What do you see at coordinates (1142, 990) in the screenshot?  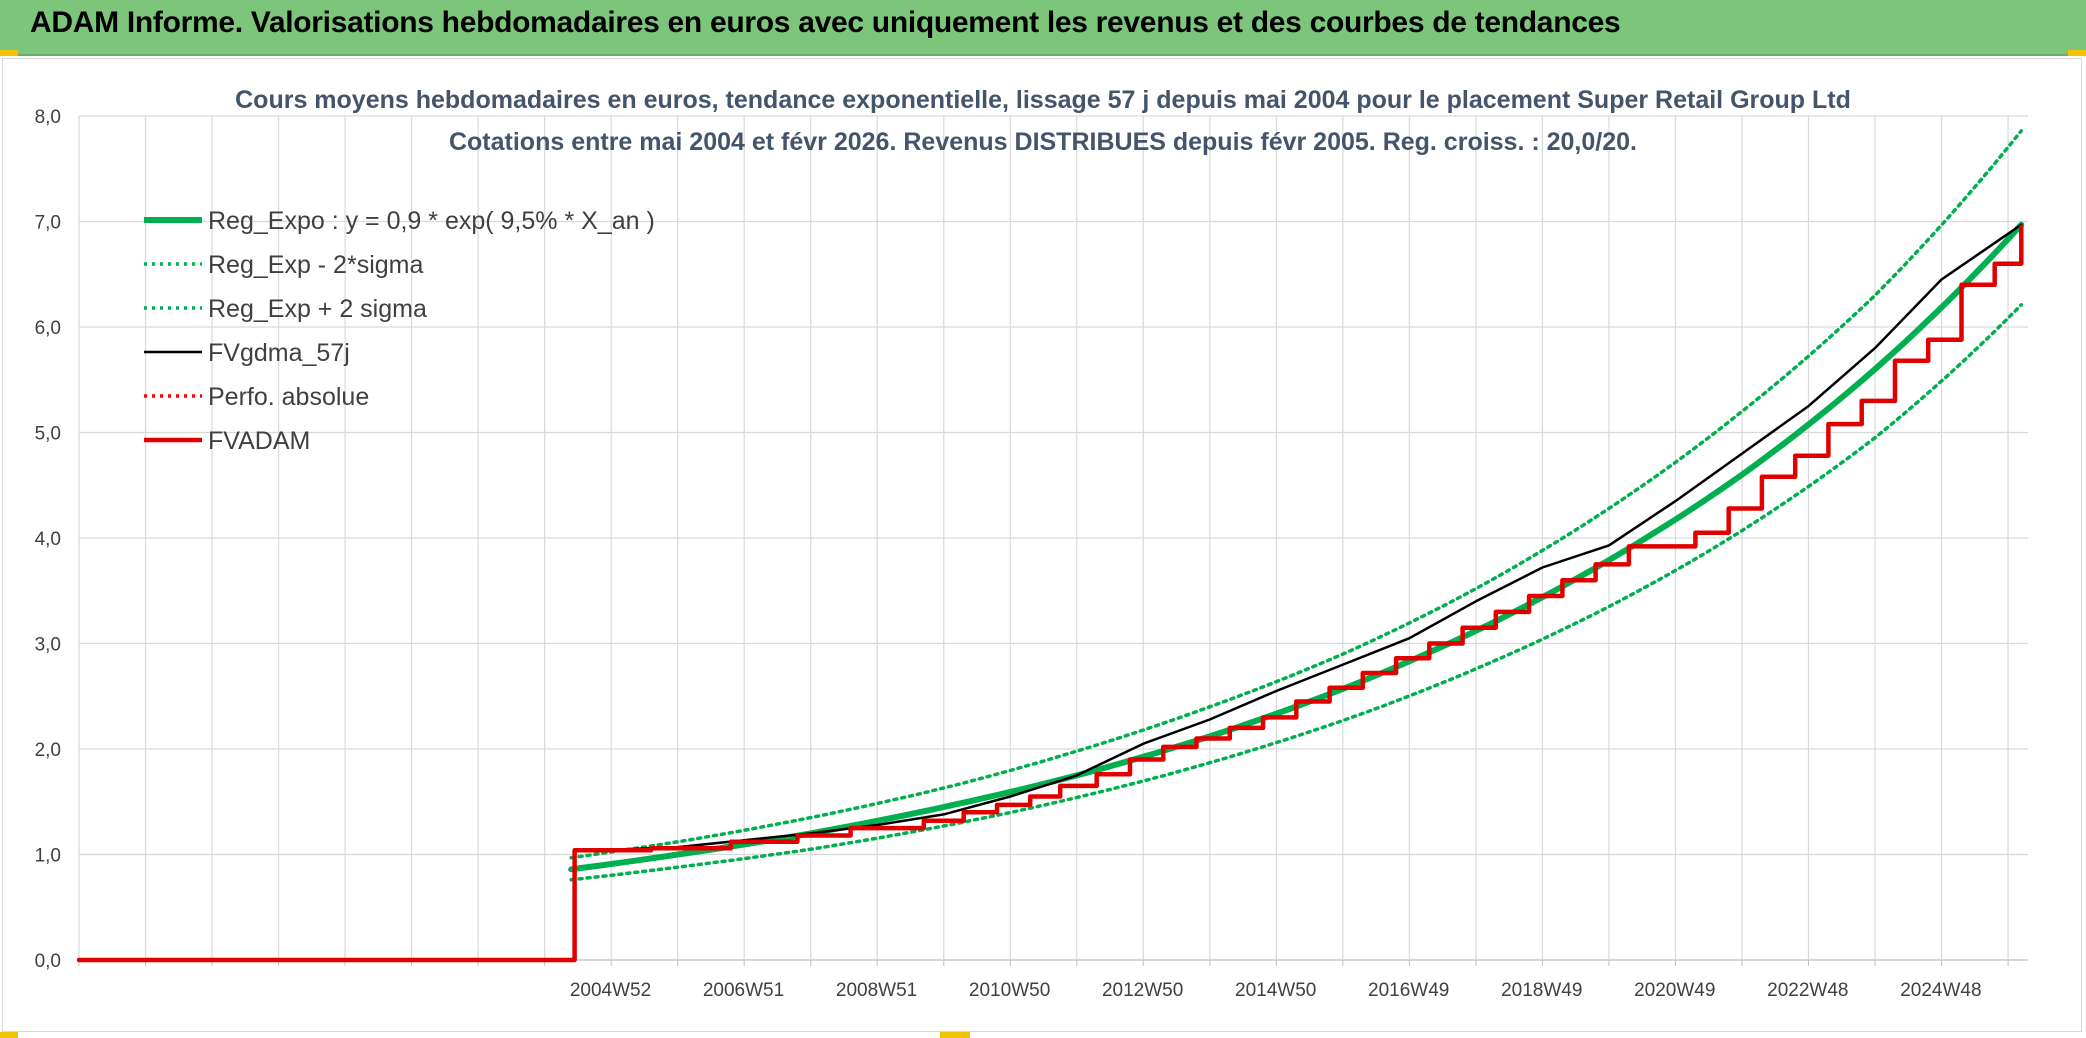 I see `x-tick-label: 2012W50` at bounding box center [1142, 990].